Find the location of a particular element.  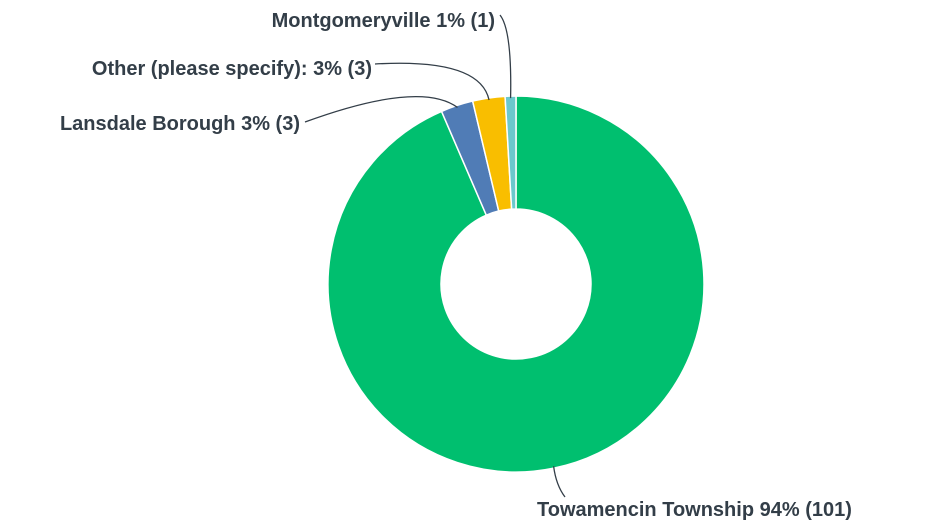

category-label: Montgomeryville is located at coordinates (351, 21).